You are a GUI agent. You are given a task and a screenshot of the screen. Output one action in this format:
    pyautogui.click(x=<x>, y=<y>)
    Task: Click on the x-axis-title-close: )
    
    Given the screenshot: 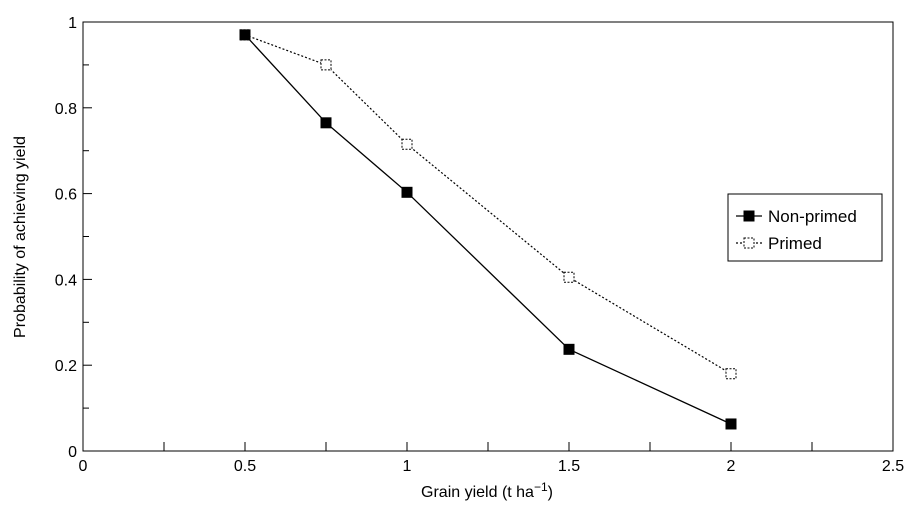 What is the action you would take?
    pyautogui.click(x=550, y=492)
    